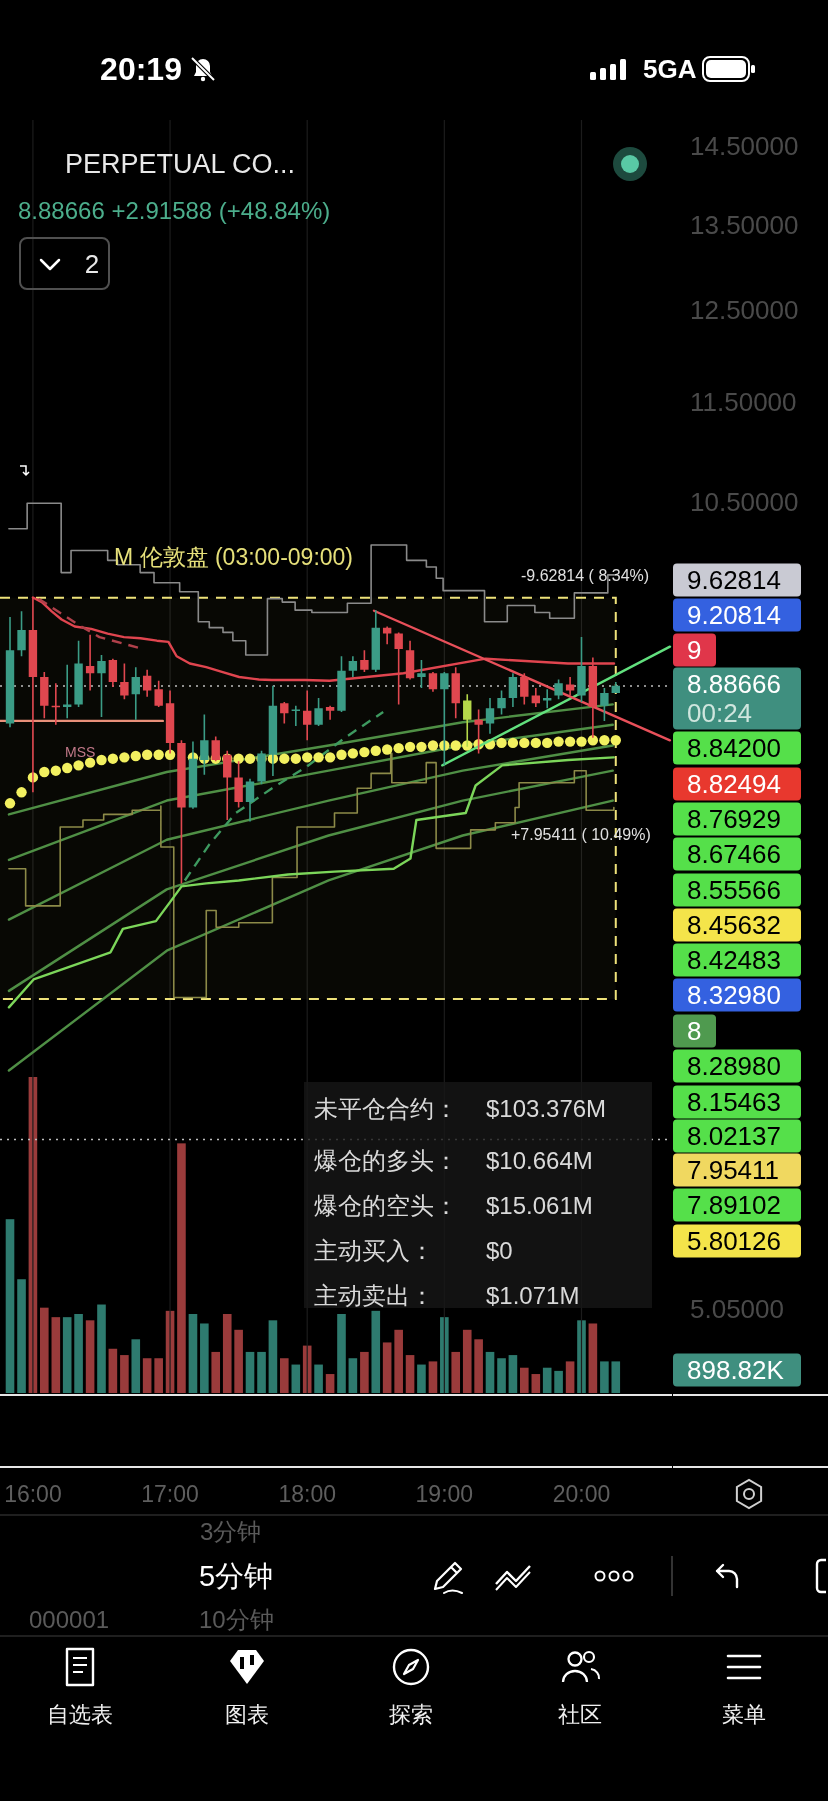 This screenshot has width=828, height=1801. What do you see at coordinates (734, 1102) in the screenshot?
I see `text: 8.15463` at bounding box center [734, 1102].